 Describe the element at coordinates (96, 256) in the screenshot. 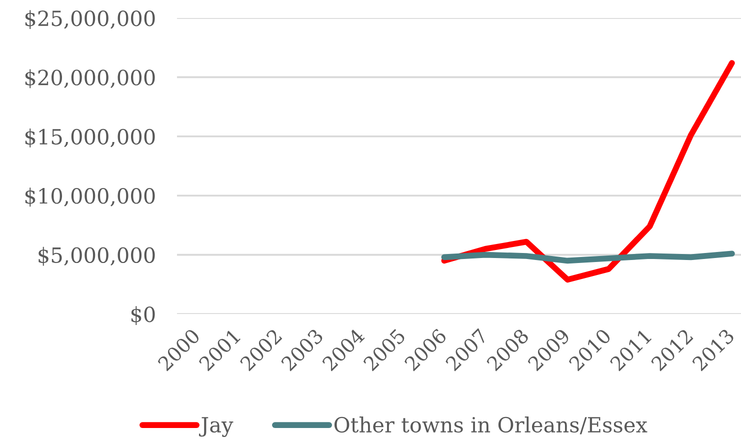

I see `y-tick-label: $5,000,000` at that location.